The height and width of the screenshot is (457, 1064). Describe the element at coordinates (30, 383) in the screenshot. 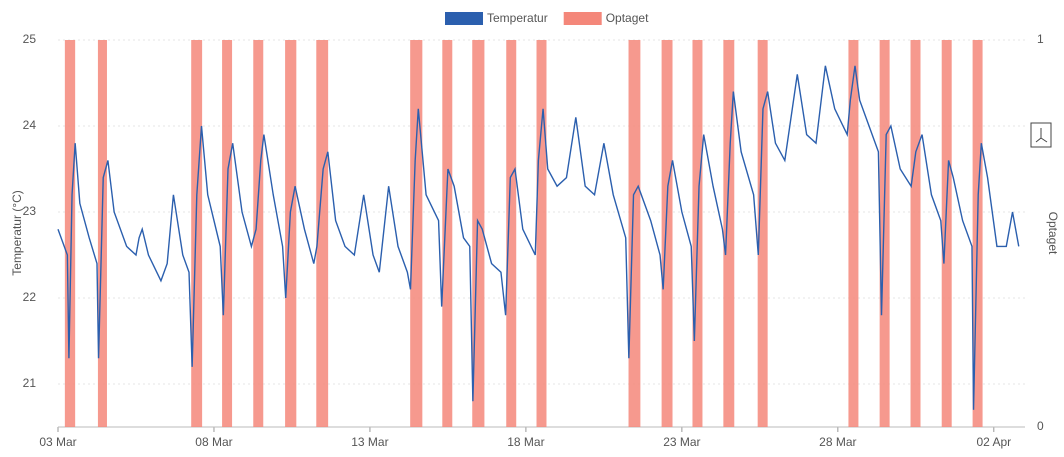

I see `y-tick-label: 21` at that location.